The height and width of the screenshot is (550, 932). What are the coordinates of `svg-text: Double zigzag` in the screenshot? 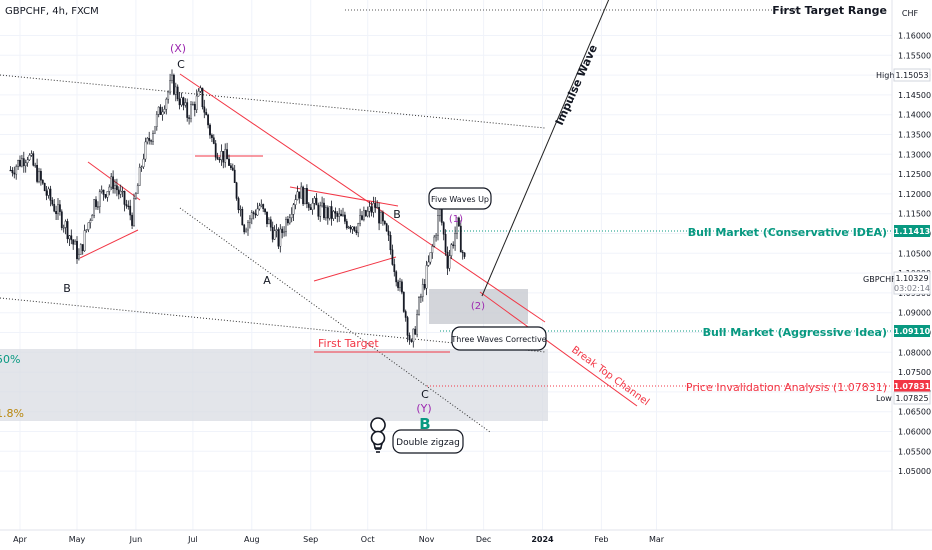 It's located at (428, 443).